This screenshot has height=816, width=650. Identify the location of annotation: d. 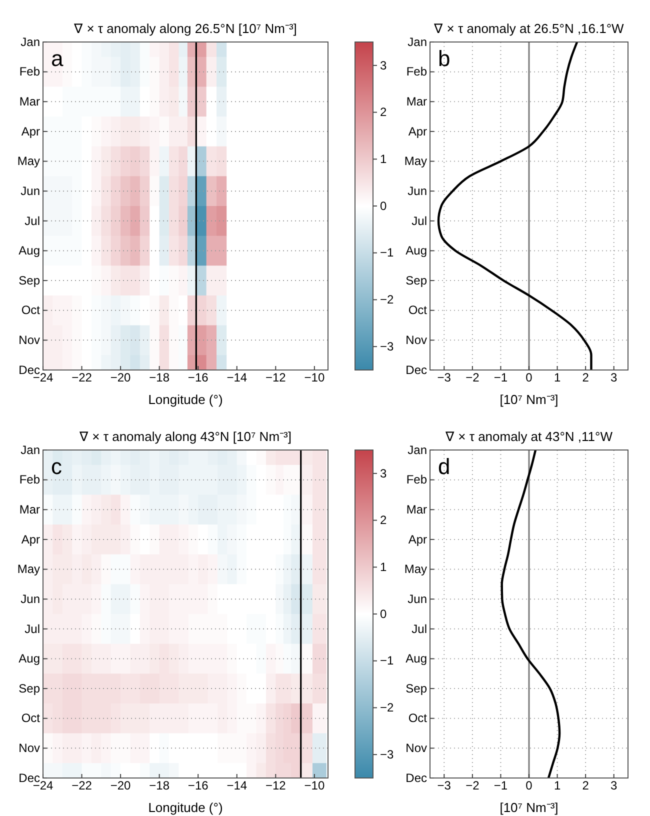
(444, 466).